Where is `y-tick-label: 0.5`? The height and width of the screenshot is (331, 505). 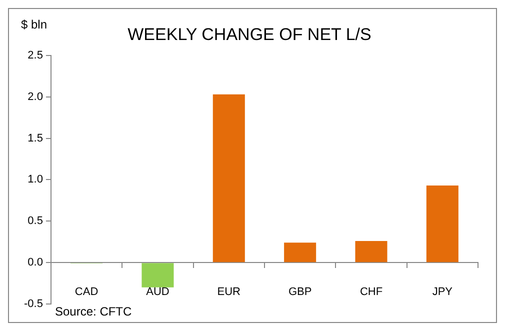 y-tick-label: 0.5 is located at coordinates (35, 221).